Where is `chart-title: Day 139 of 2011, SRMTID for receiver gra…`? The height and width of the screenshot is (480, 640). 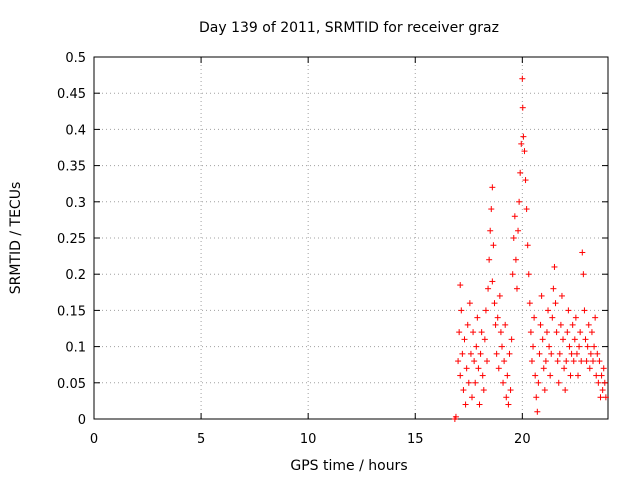 chart-title: Day 139 of 2011, SRMTID for receiver gra… is located at coordinates (349, 28).